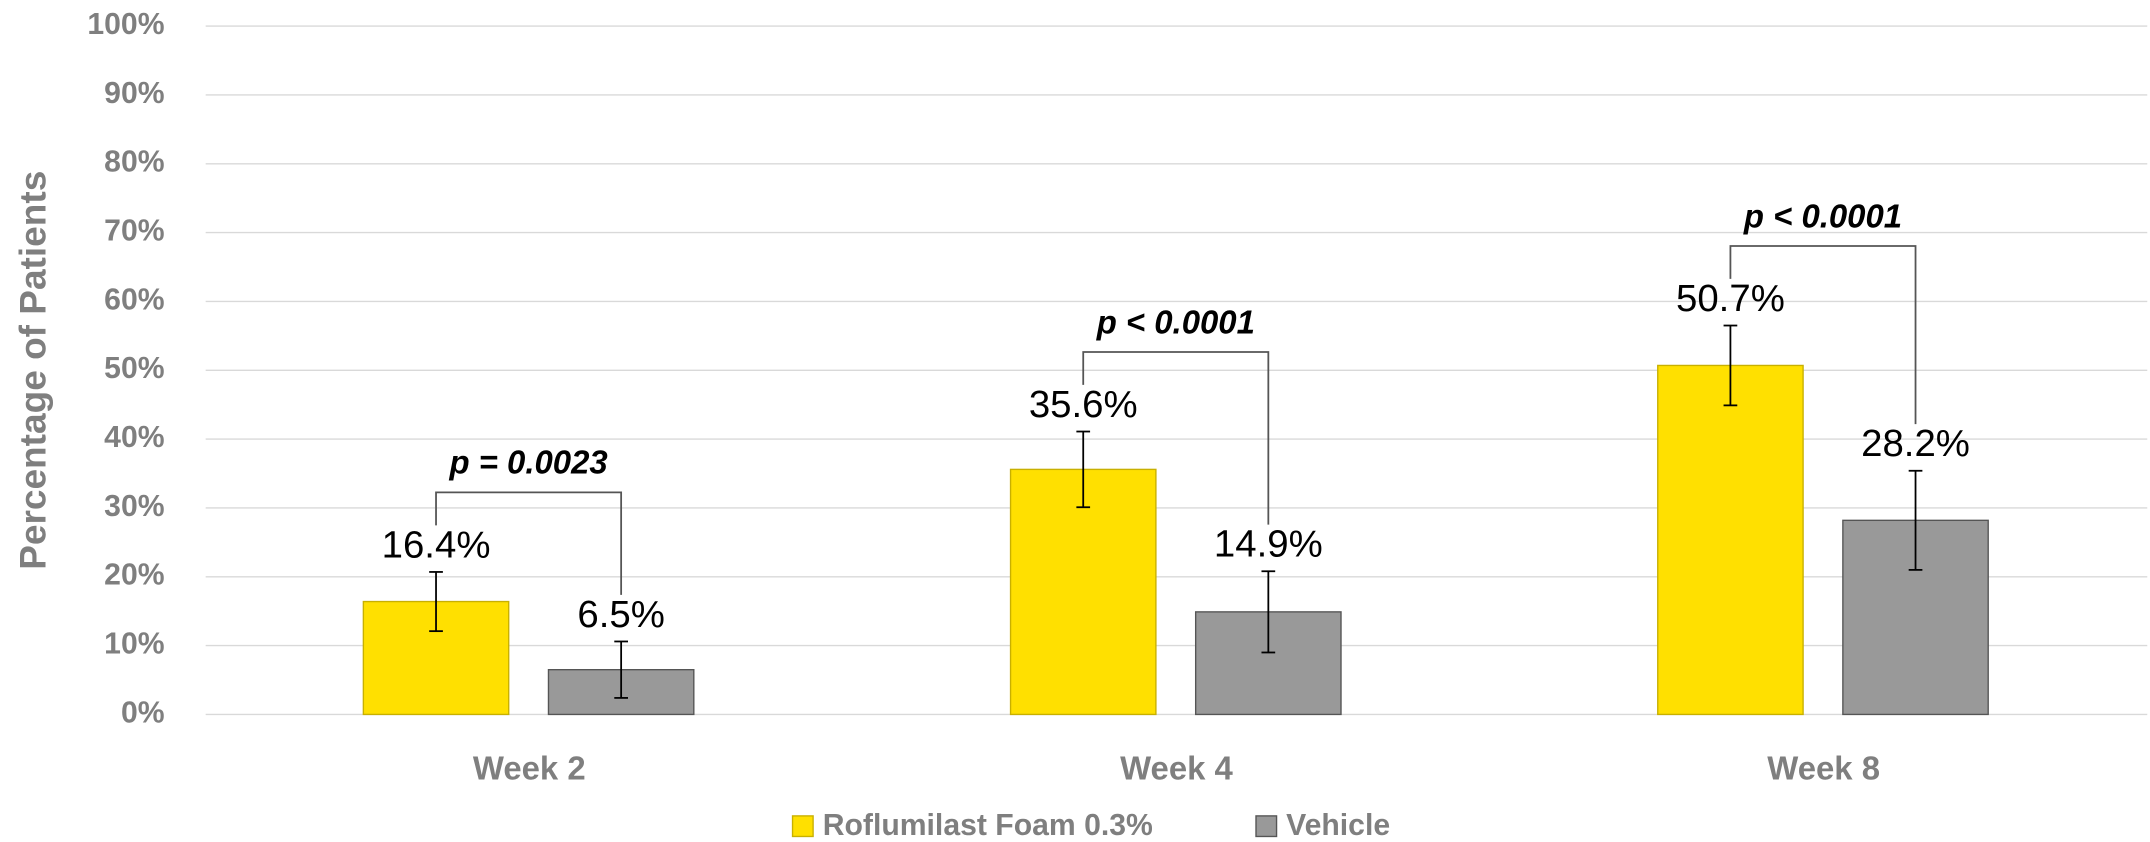 The height and width of the screenshot is (842, 2150). I want to click on y-tick-label: 0%, so click(143, 712).